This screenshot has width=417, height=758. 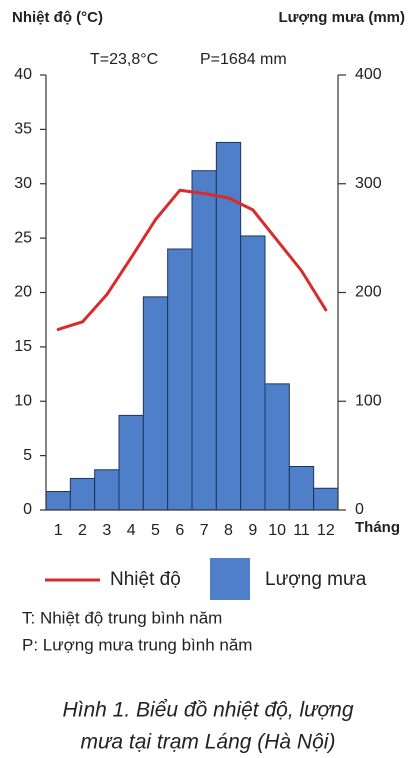 I want to click on y-tick-label: 40, so click(x=23, y=74).